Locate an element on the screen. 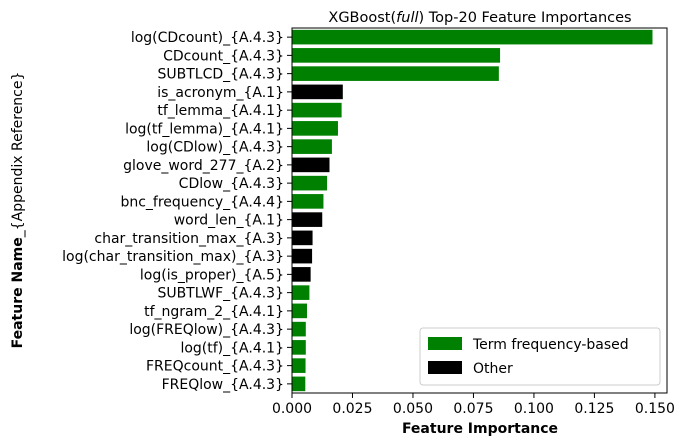 The width and height of the screenshot is (684, 447). y-tick-label: log(tf_lemma)_{A.4.1} is located at coordinates (204, 129).